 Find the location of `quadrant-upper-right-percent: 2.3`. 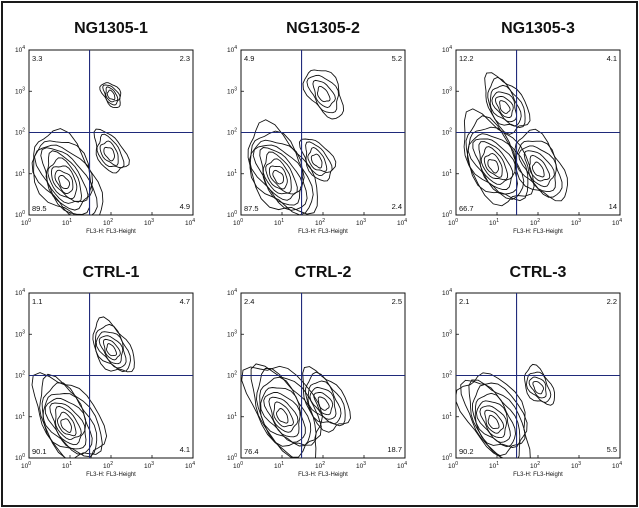

quadrant-upper-right-percent: 2.3 is located at coordinates (185, 58).